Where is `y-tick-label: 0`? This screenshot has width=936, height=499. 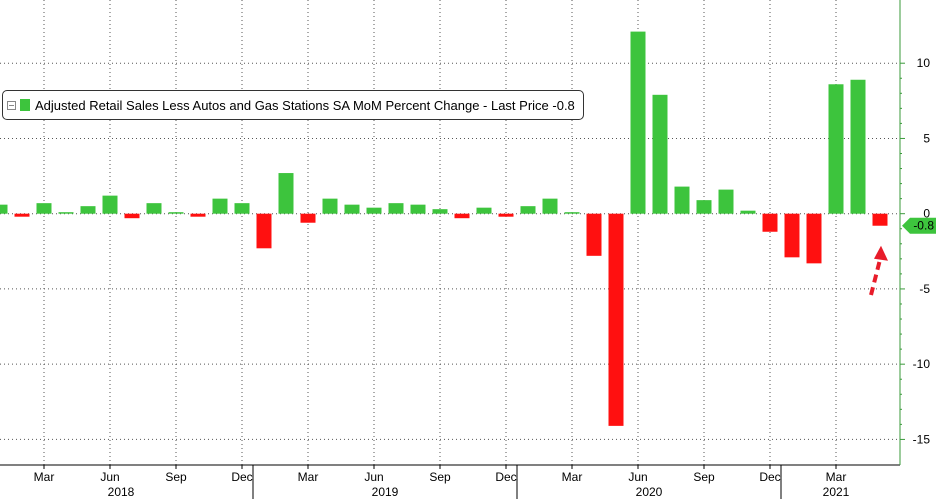
y-tick-label: 0 is located at coordinates (926, 214).